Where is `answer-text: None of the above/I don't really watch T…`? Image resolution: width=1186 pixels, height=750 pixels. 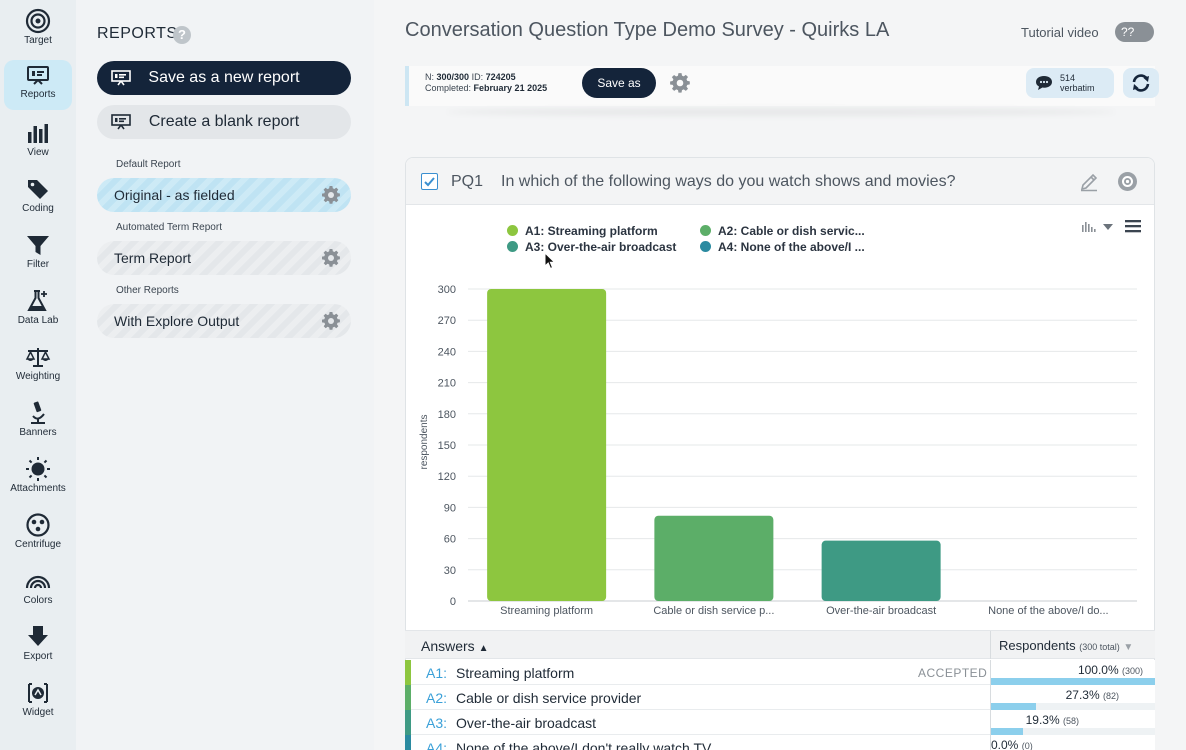 answer-text: None of the above/I don't really watch T… is located at coordinates (584, 745).